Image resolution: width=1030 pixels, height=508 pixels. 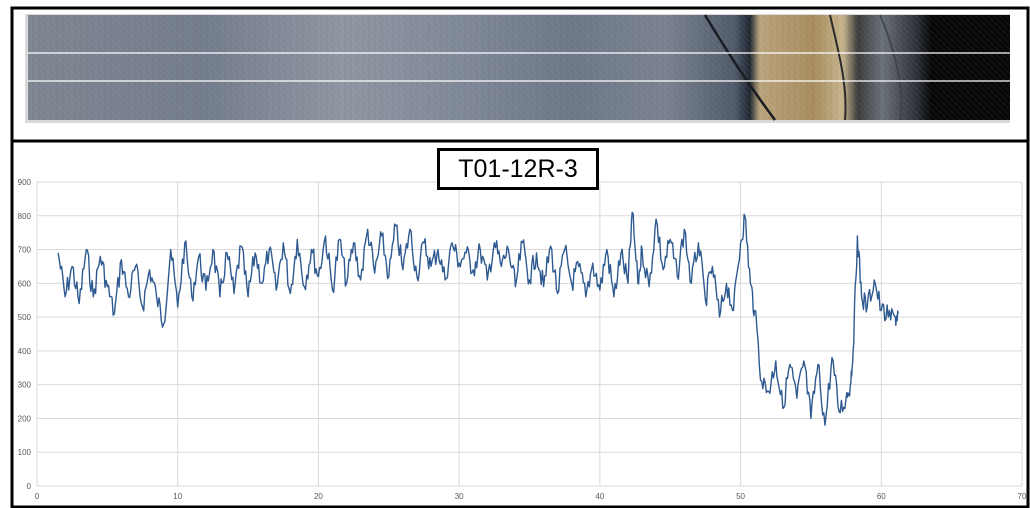 I want to click on x-tick-label: 50, so click(x=740, y=496).